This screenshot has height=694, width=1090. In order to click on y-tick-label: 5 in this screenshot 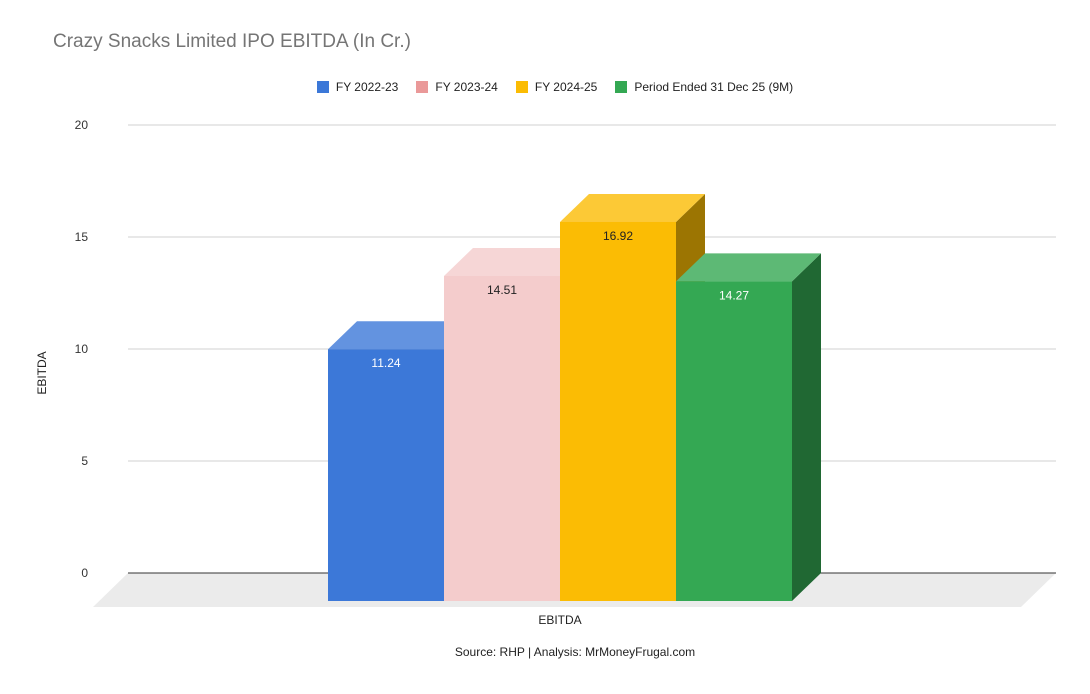, I will do `click(84, 461)`.